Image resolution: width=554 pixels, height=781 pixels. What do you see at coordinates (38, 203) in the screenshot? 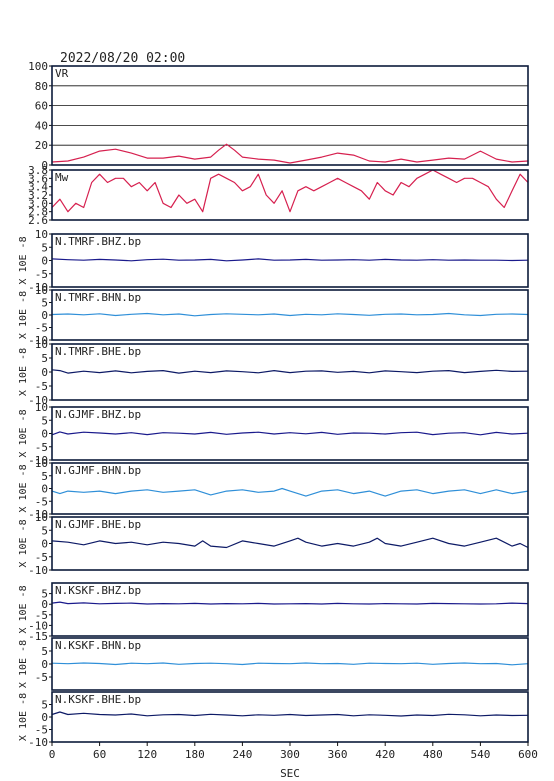
I see `y-tick-label: 3.0` at bounding box center [38, 203].